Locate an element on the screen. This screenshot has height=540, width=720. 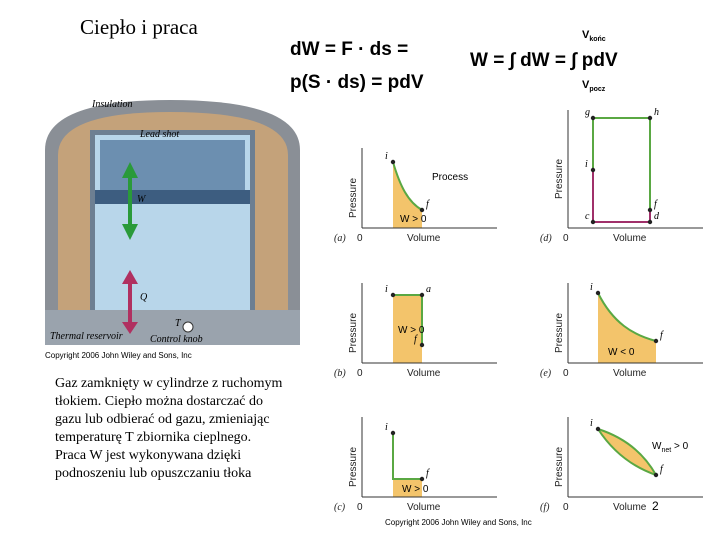
page-number: 2 is located at coordinates (655, 506).